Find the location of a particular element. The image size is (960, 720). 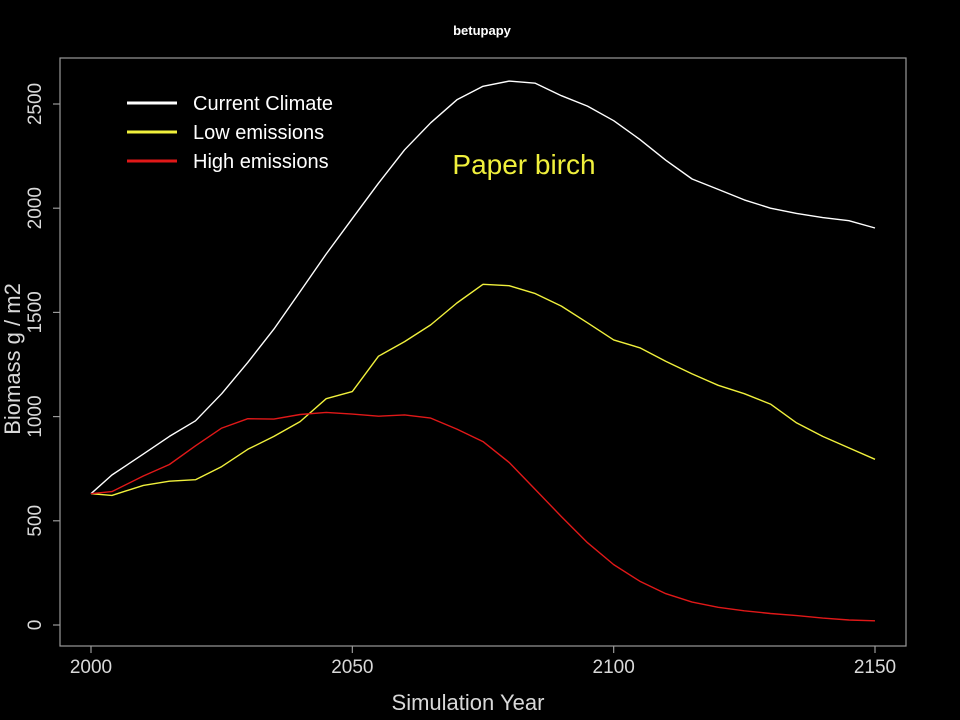

y-tick-label: 500 is located at coordinates (35, 521).